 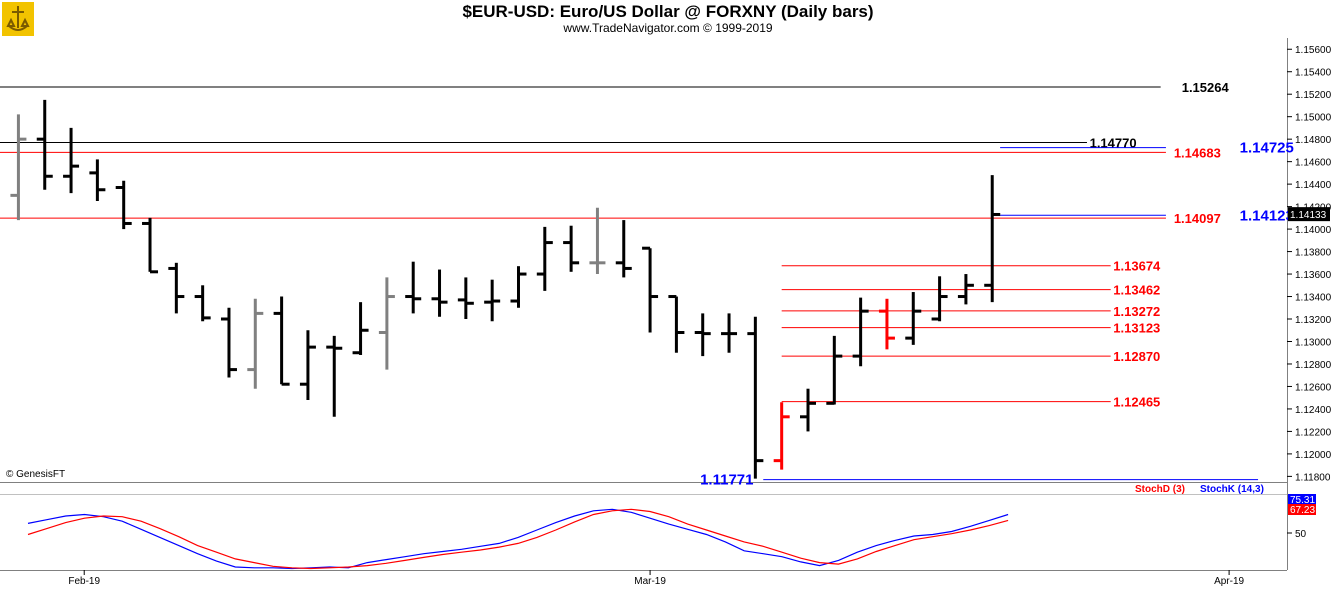 I want to click on price-tick-label: 1.13200, so click(x=1313, y=320).